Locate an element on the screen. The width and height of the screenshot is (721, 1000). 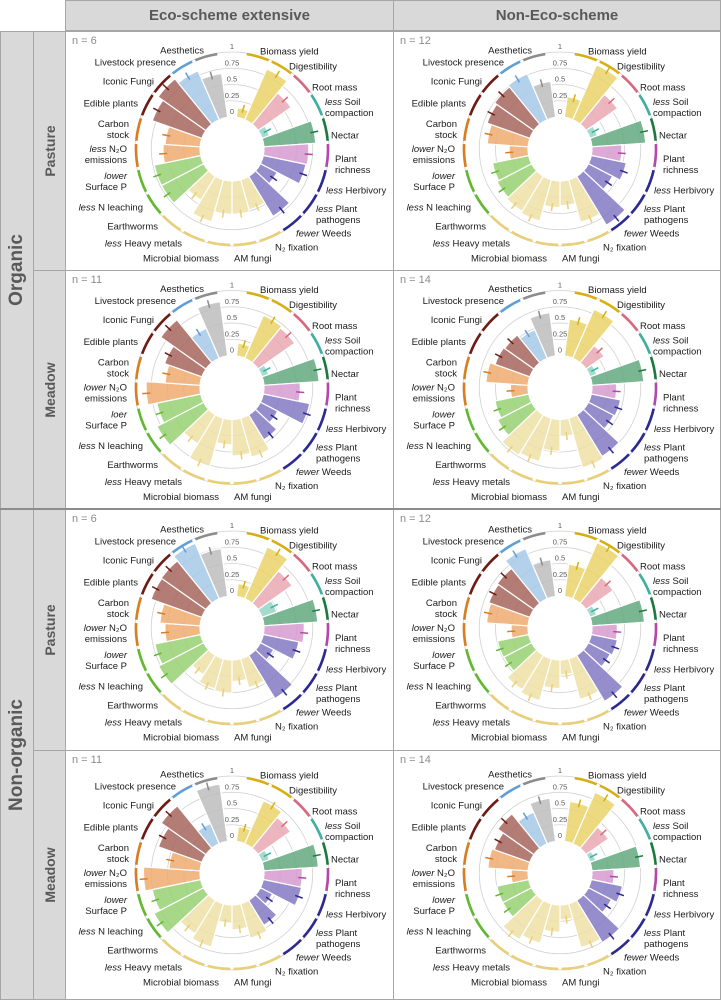
ring-segment-plant_pathogens is located at coordinates (310, 928).